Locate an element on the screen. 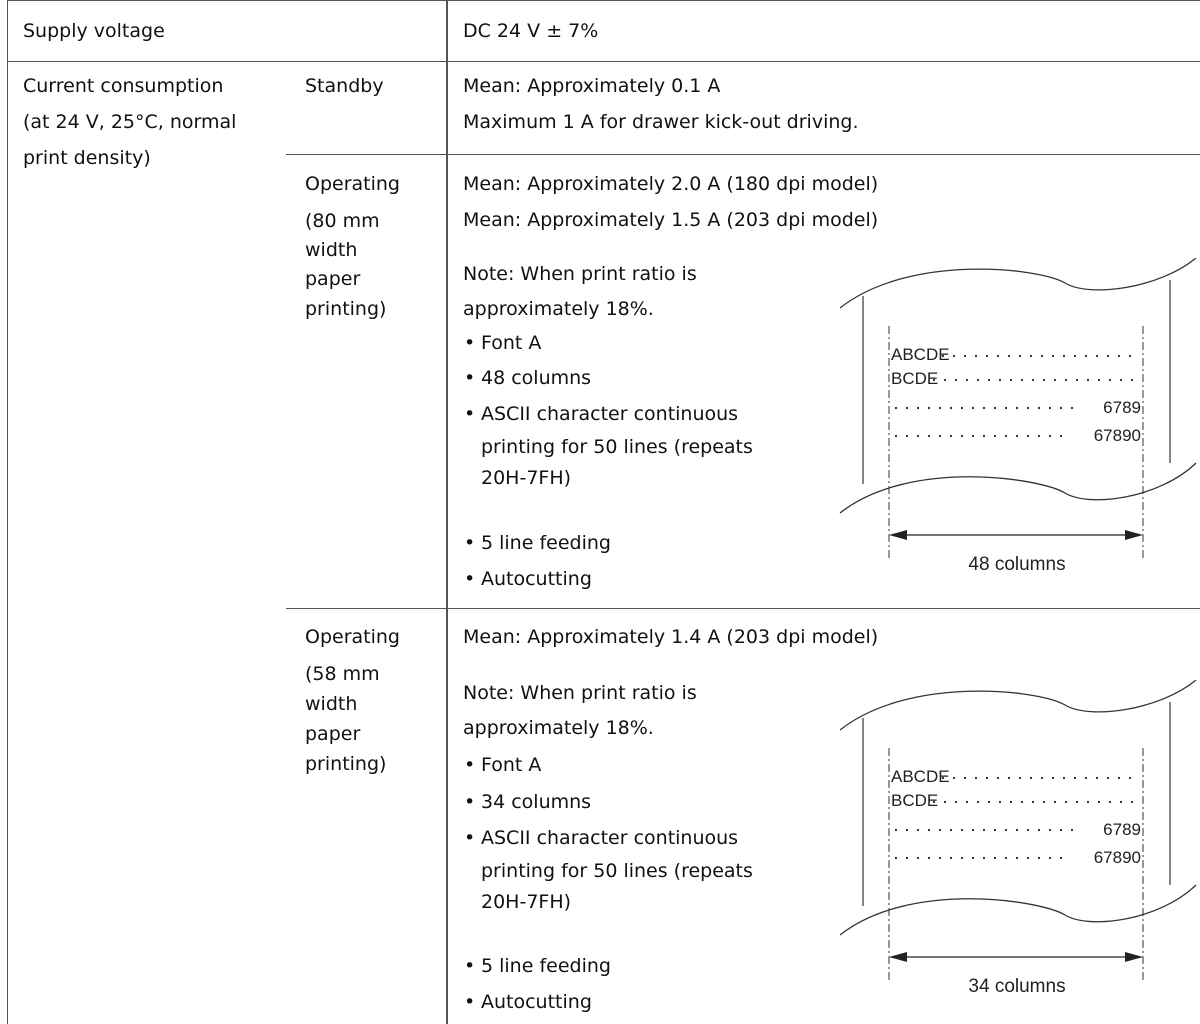 The image size is (1200, 1024). paper-figure-58mm: ABCDE BCDE 6789 67890 34 columns is located at coordinates (1018, 838).